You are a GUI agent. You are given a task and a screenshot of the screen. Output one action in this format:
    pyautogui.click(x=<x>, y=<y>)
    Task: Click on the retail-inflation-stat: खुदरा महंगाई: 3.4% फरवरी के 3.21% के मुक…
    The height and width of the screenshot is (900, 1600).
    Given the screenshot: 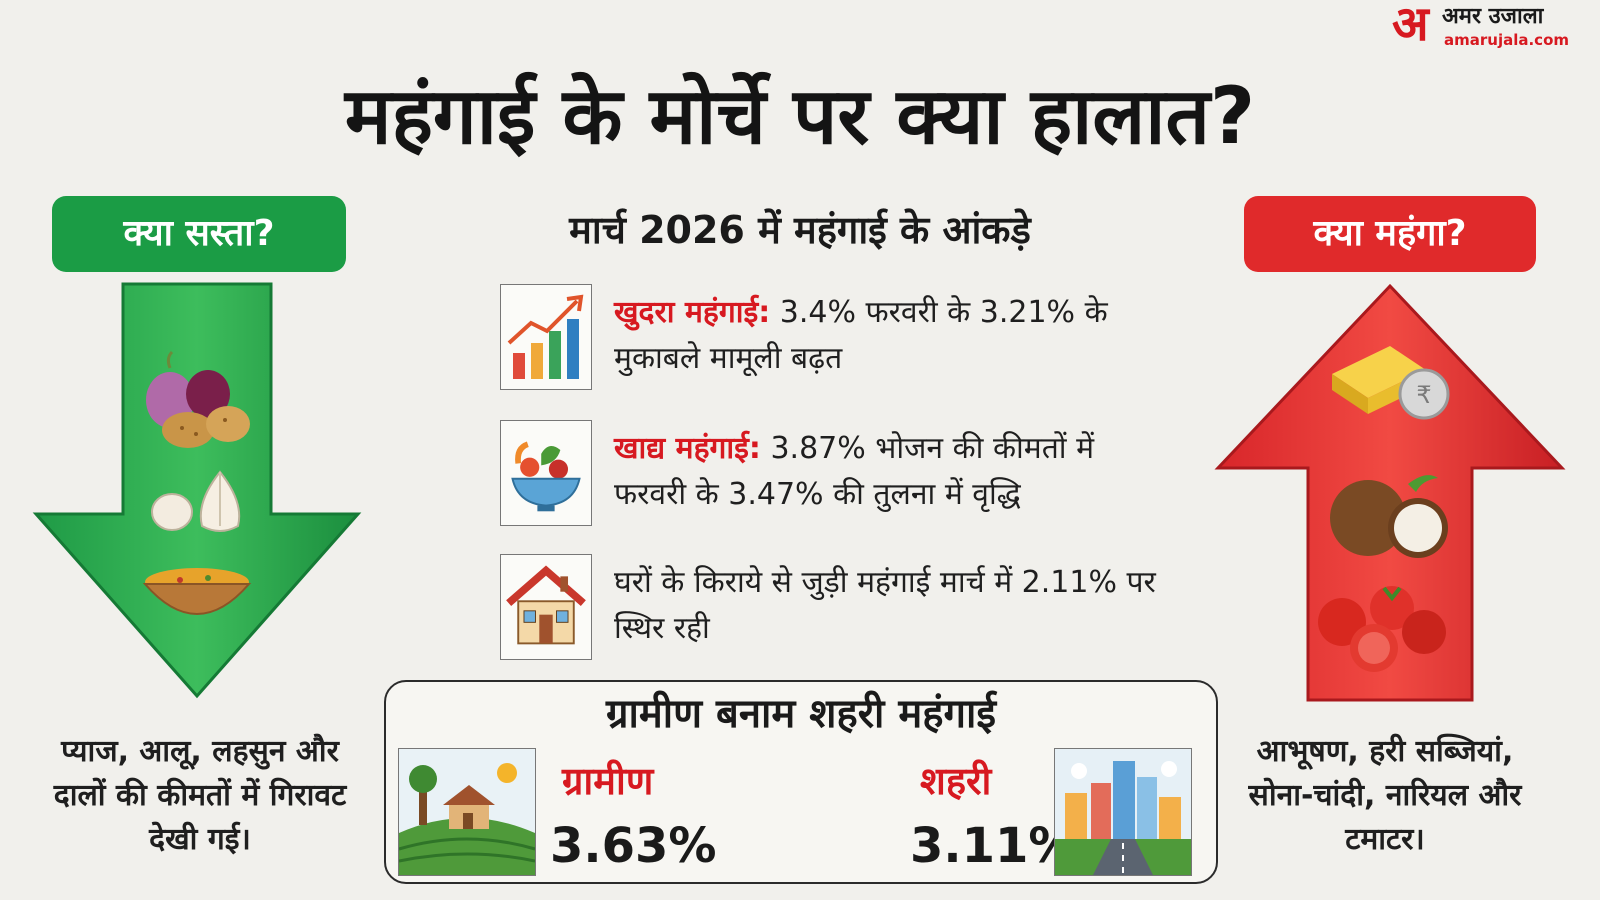 What is the action you would take?
    pyautogui.click(x=894, y=336)
    